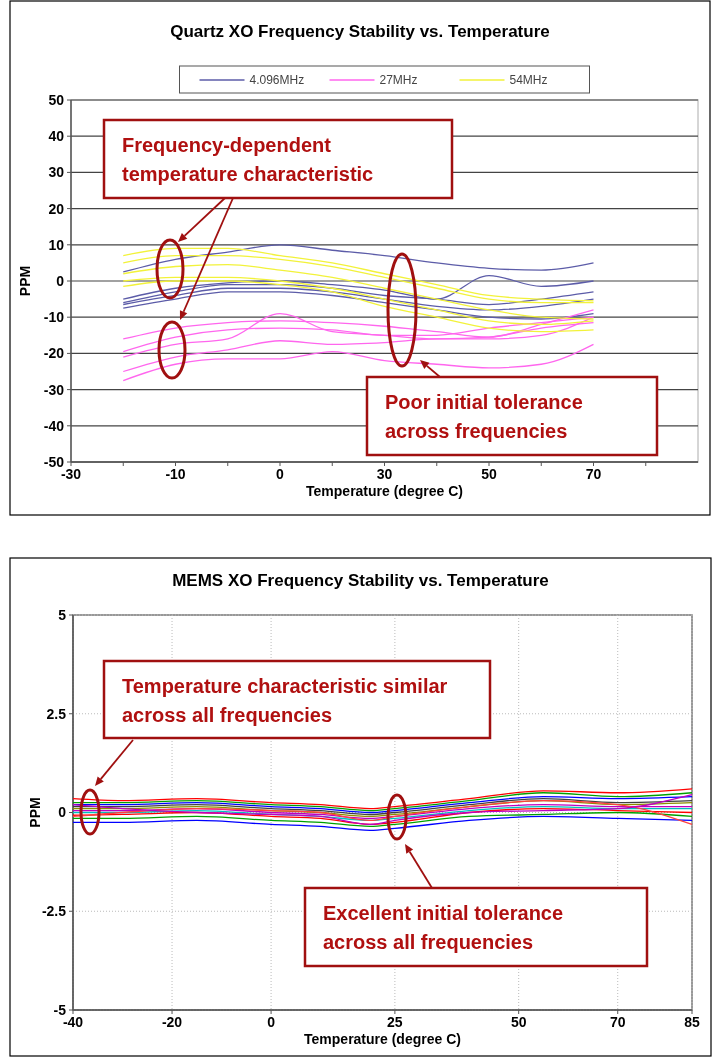 The image size is (712, 1057). What do you see at coordinates (277, 80) in the screenshot?
I see `legend-label: 4.096MHz` at bounding box center [277, 80].